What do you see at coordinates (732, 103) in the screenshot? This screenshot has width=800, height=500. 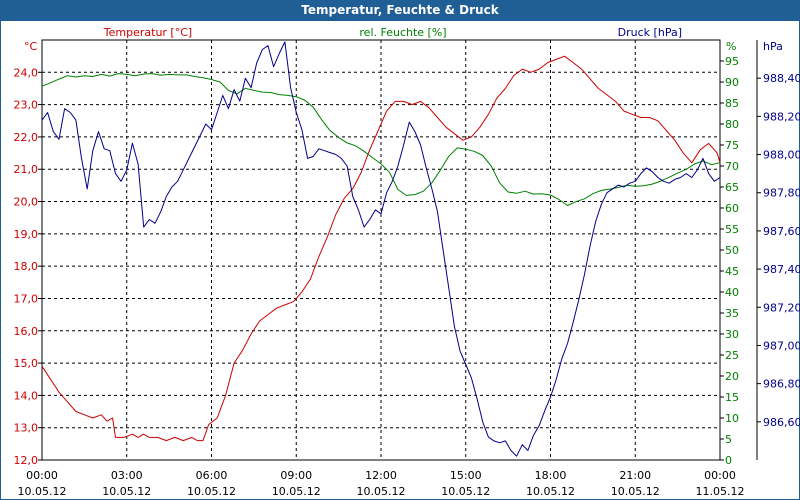 I see `humidity-tick-17: 85` at bounding box center [732, 103].